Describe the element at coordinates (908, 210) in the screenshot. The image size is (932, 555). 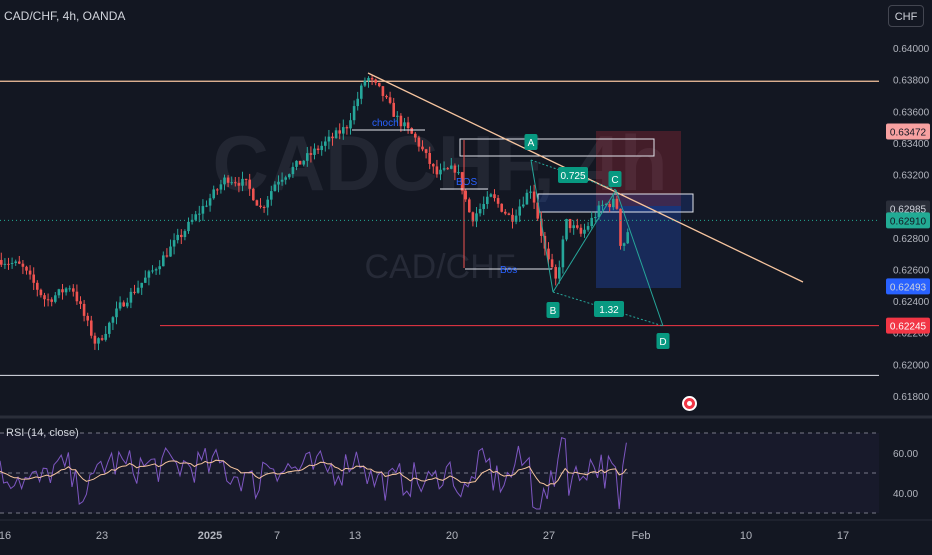
I see `price-label: 0.62985` at that location.